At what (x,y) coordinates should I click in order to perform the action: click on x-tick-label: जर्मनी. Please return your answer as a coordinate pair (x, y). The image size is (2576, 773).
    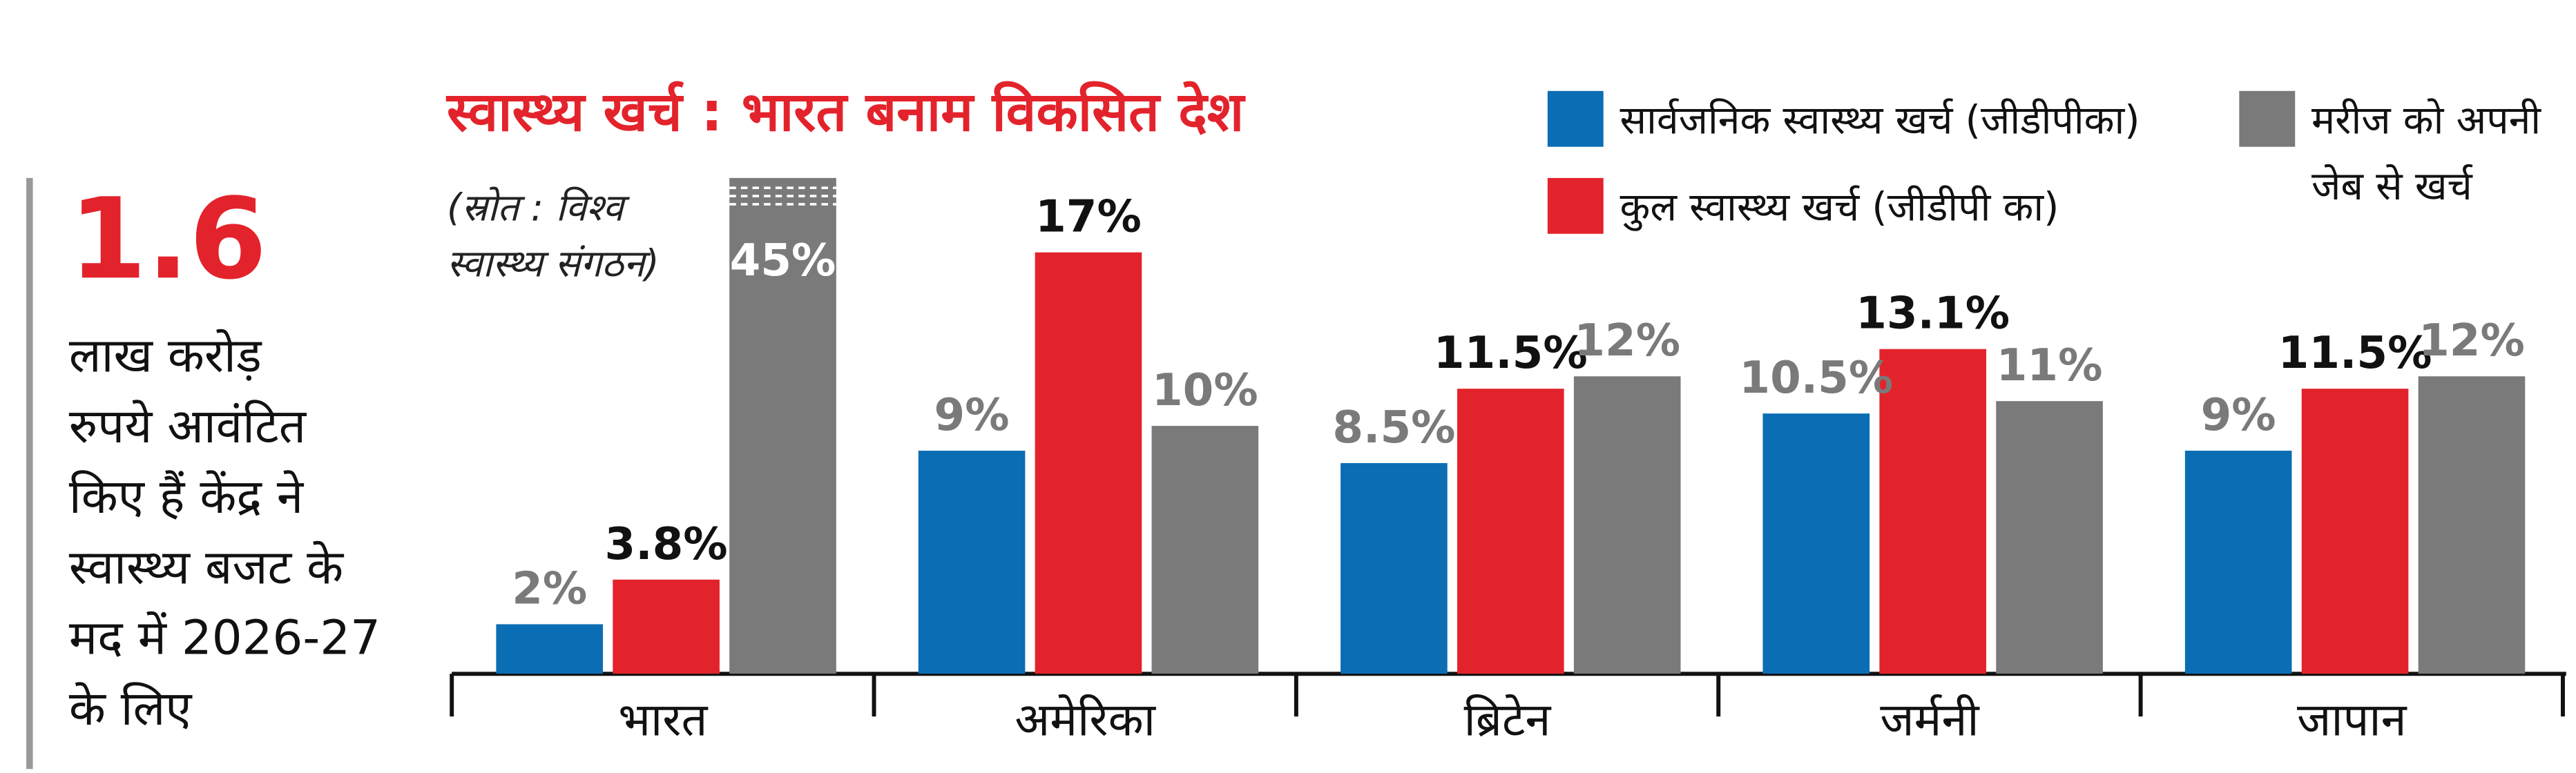
    Looking at the image, I should click on (1930, 720).